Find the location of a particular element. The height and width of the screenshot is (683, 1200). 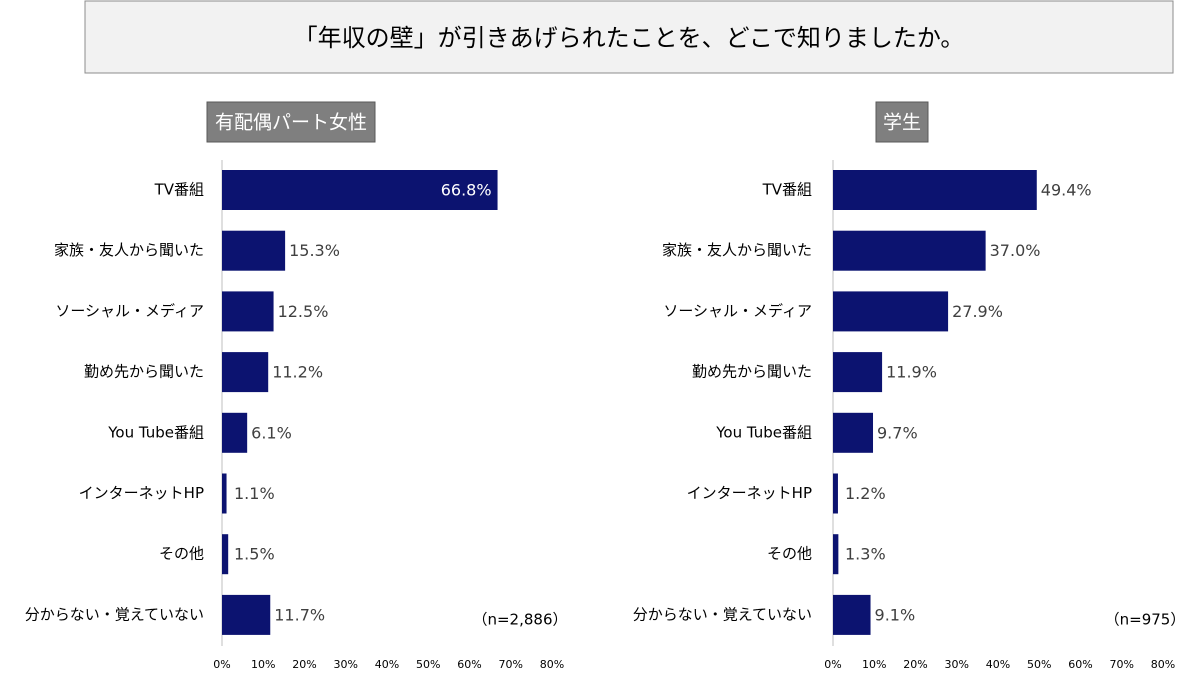

subtitle: 学生 is located at coordinates (902, 123).